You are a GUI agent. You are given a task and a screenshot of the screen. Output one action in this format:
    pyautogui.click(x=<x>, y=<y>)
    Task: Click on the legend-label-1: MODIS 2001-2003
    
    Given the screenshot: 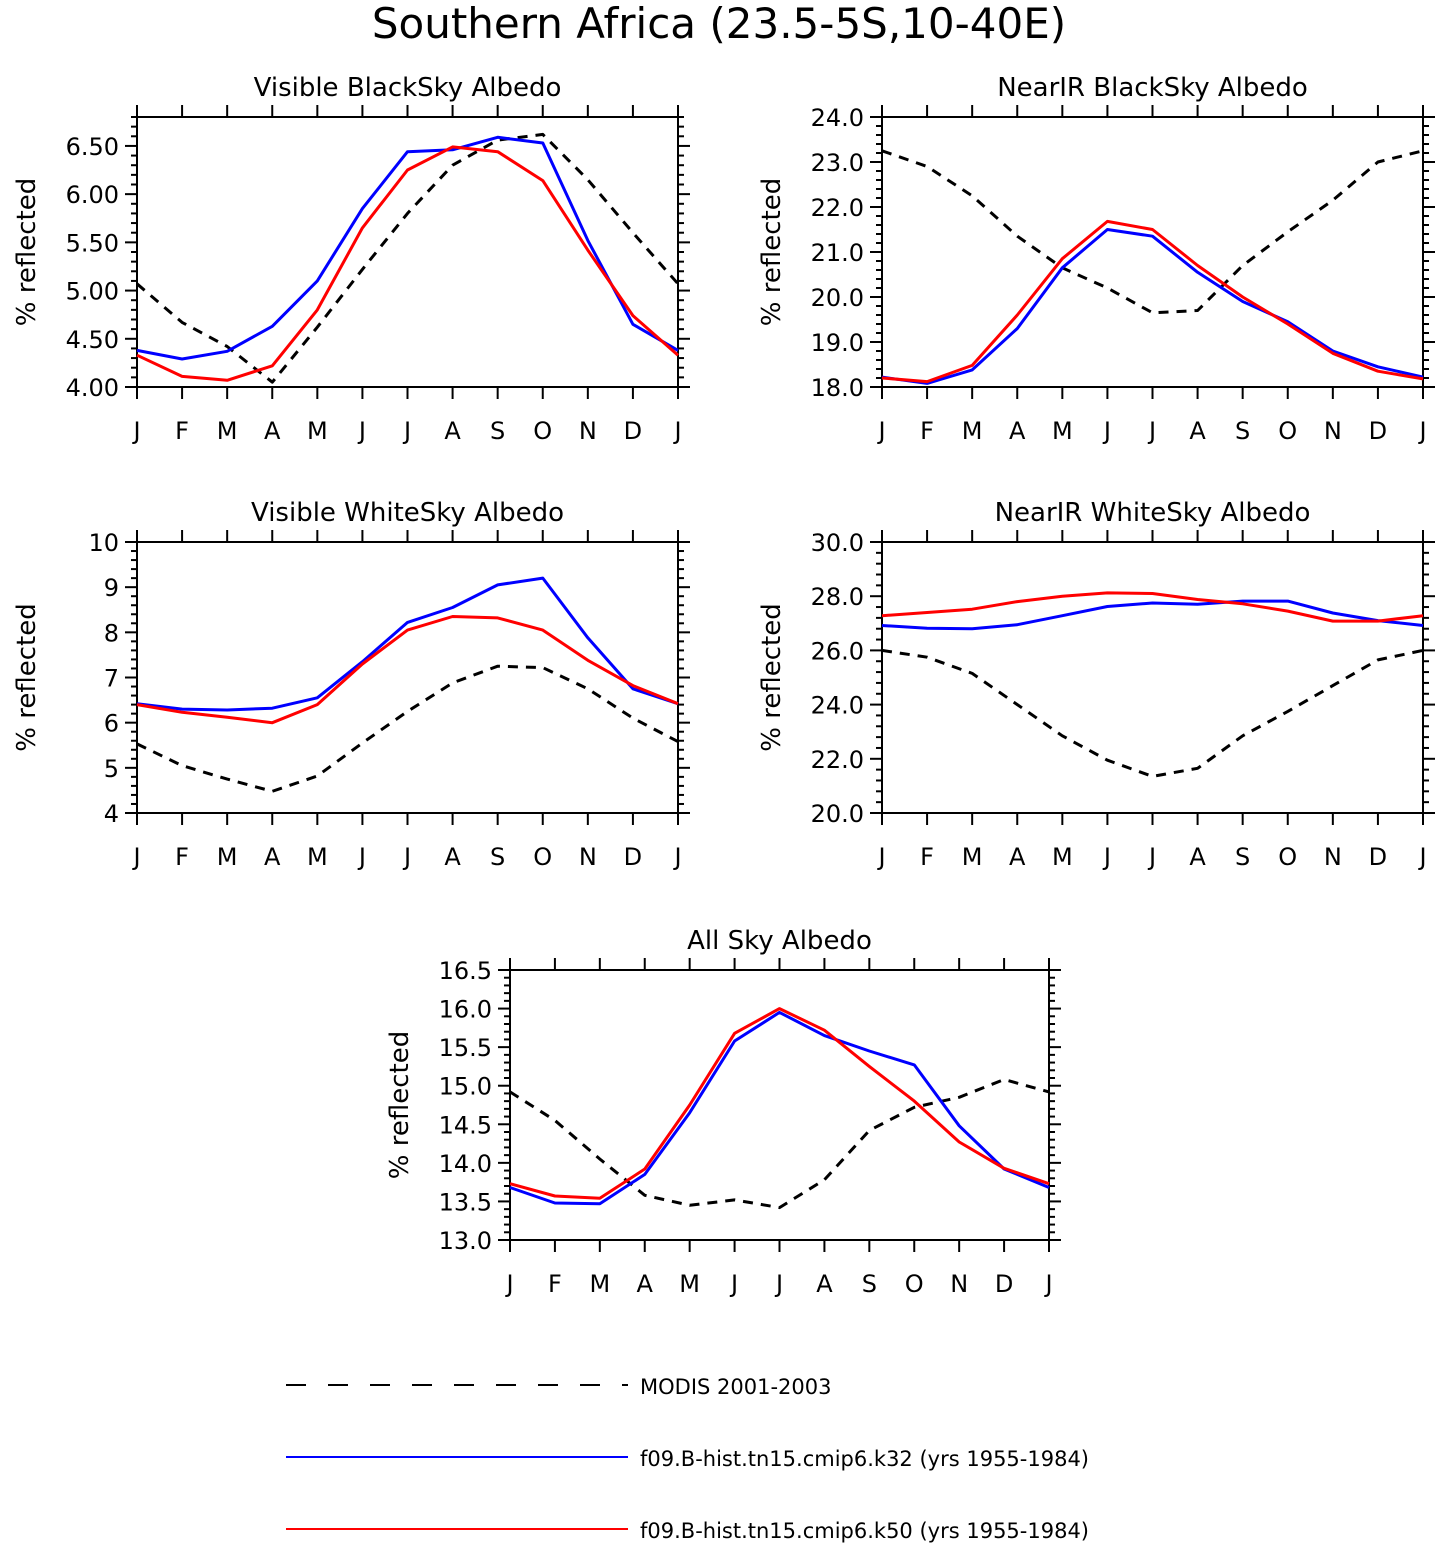 What is the action you would take?
    pyautogui.click(x=735, y=1387)
    